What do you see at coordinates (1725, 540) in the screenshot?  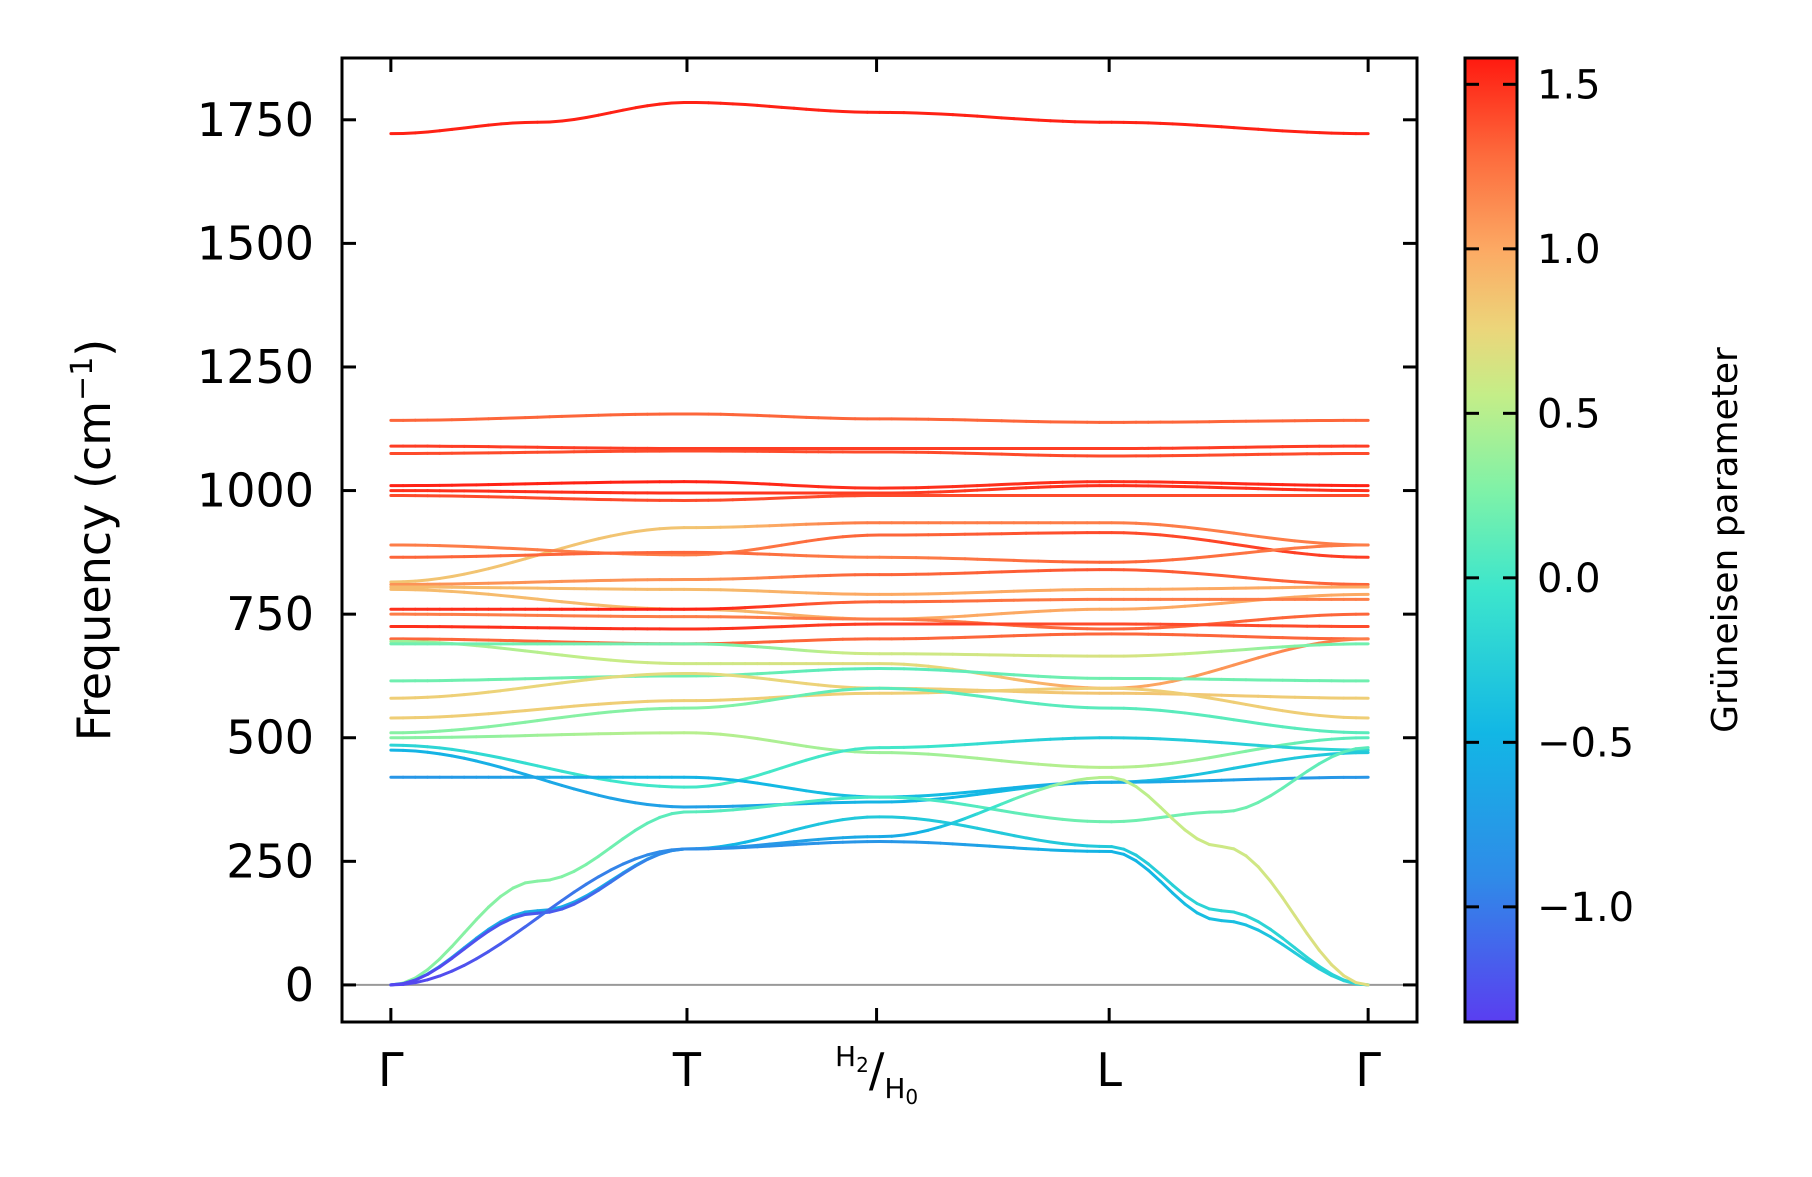 I see `colorbar-title: Grüneisen parameter` at bounding box center [1725, 540].